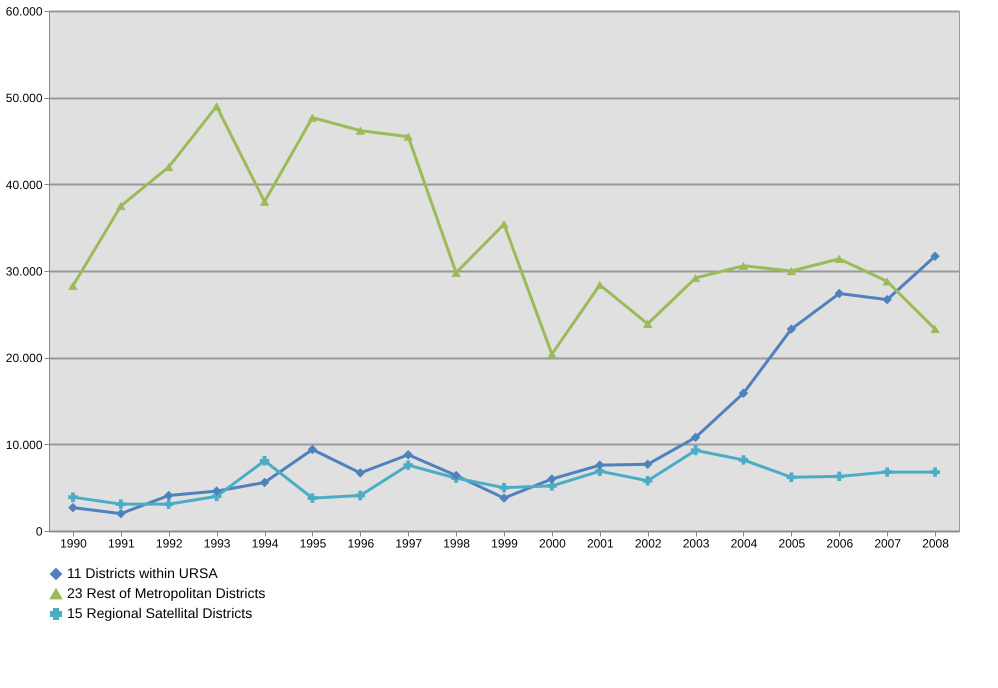  I want to click on y-tick-label: 10.000, so click(24, 445).